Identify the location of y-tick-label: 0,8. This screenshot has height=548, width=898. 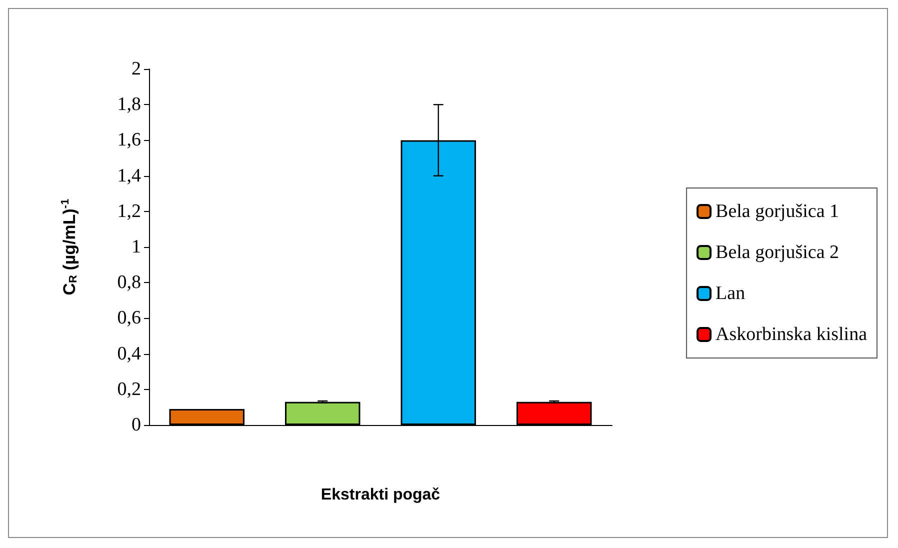
(129, 283).